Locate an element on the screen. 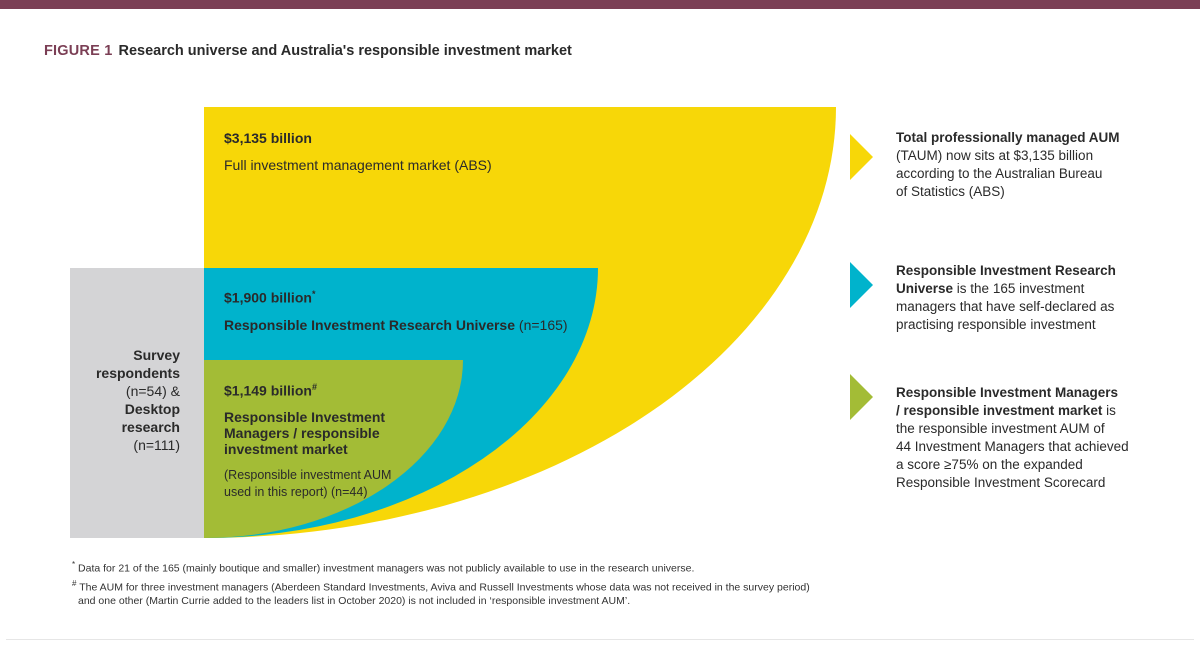 The image size is (1200, 645). ri-managers-green-shape is located at coordinates (333, 449).